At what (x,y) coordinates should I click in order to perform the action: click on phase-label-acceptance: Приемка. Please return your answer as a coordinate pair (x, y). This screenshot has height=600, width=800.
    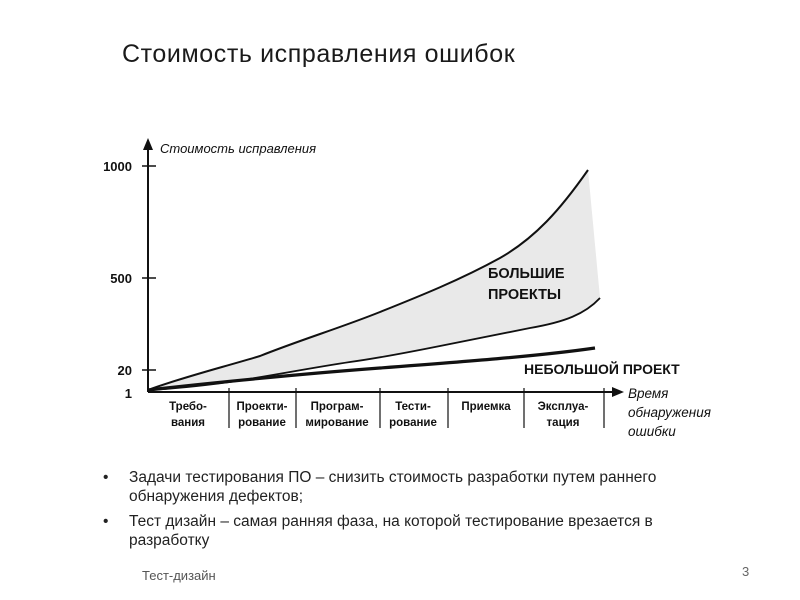
    Looking at the image, I should click on (486, 407).